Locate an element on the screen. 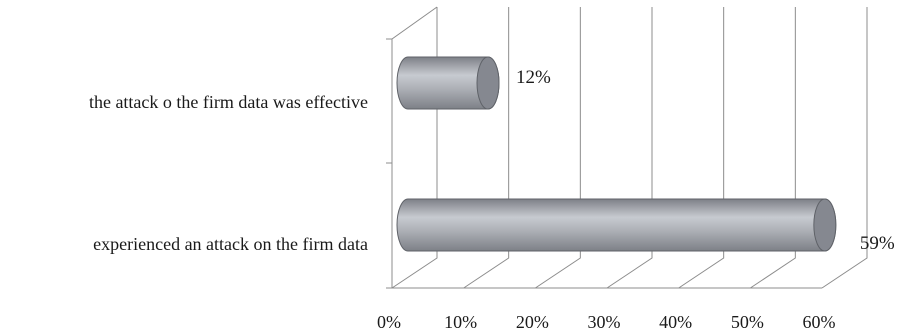  x-tick-label: 40% is located at coordinates (675, 321).